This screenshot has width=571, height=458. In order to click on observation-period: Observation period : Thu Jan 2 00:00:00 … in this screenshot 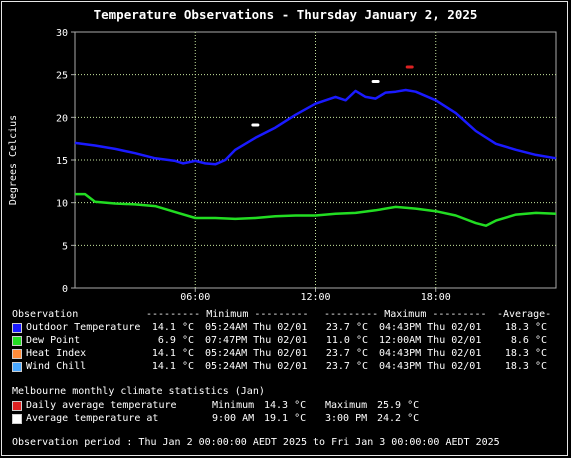, I will do `click(256, 442)`.